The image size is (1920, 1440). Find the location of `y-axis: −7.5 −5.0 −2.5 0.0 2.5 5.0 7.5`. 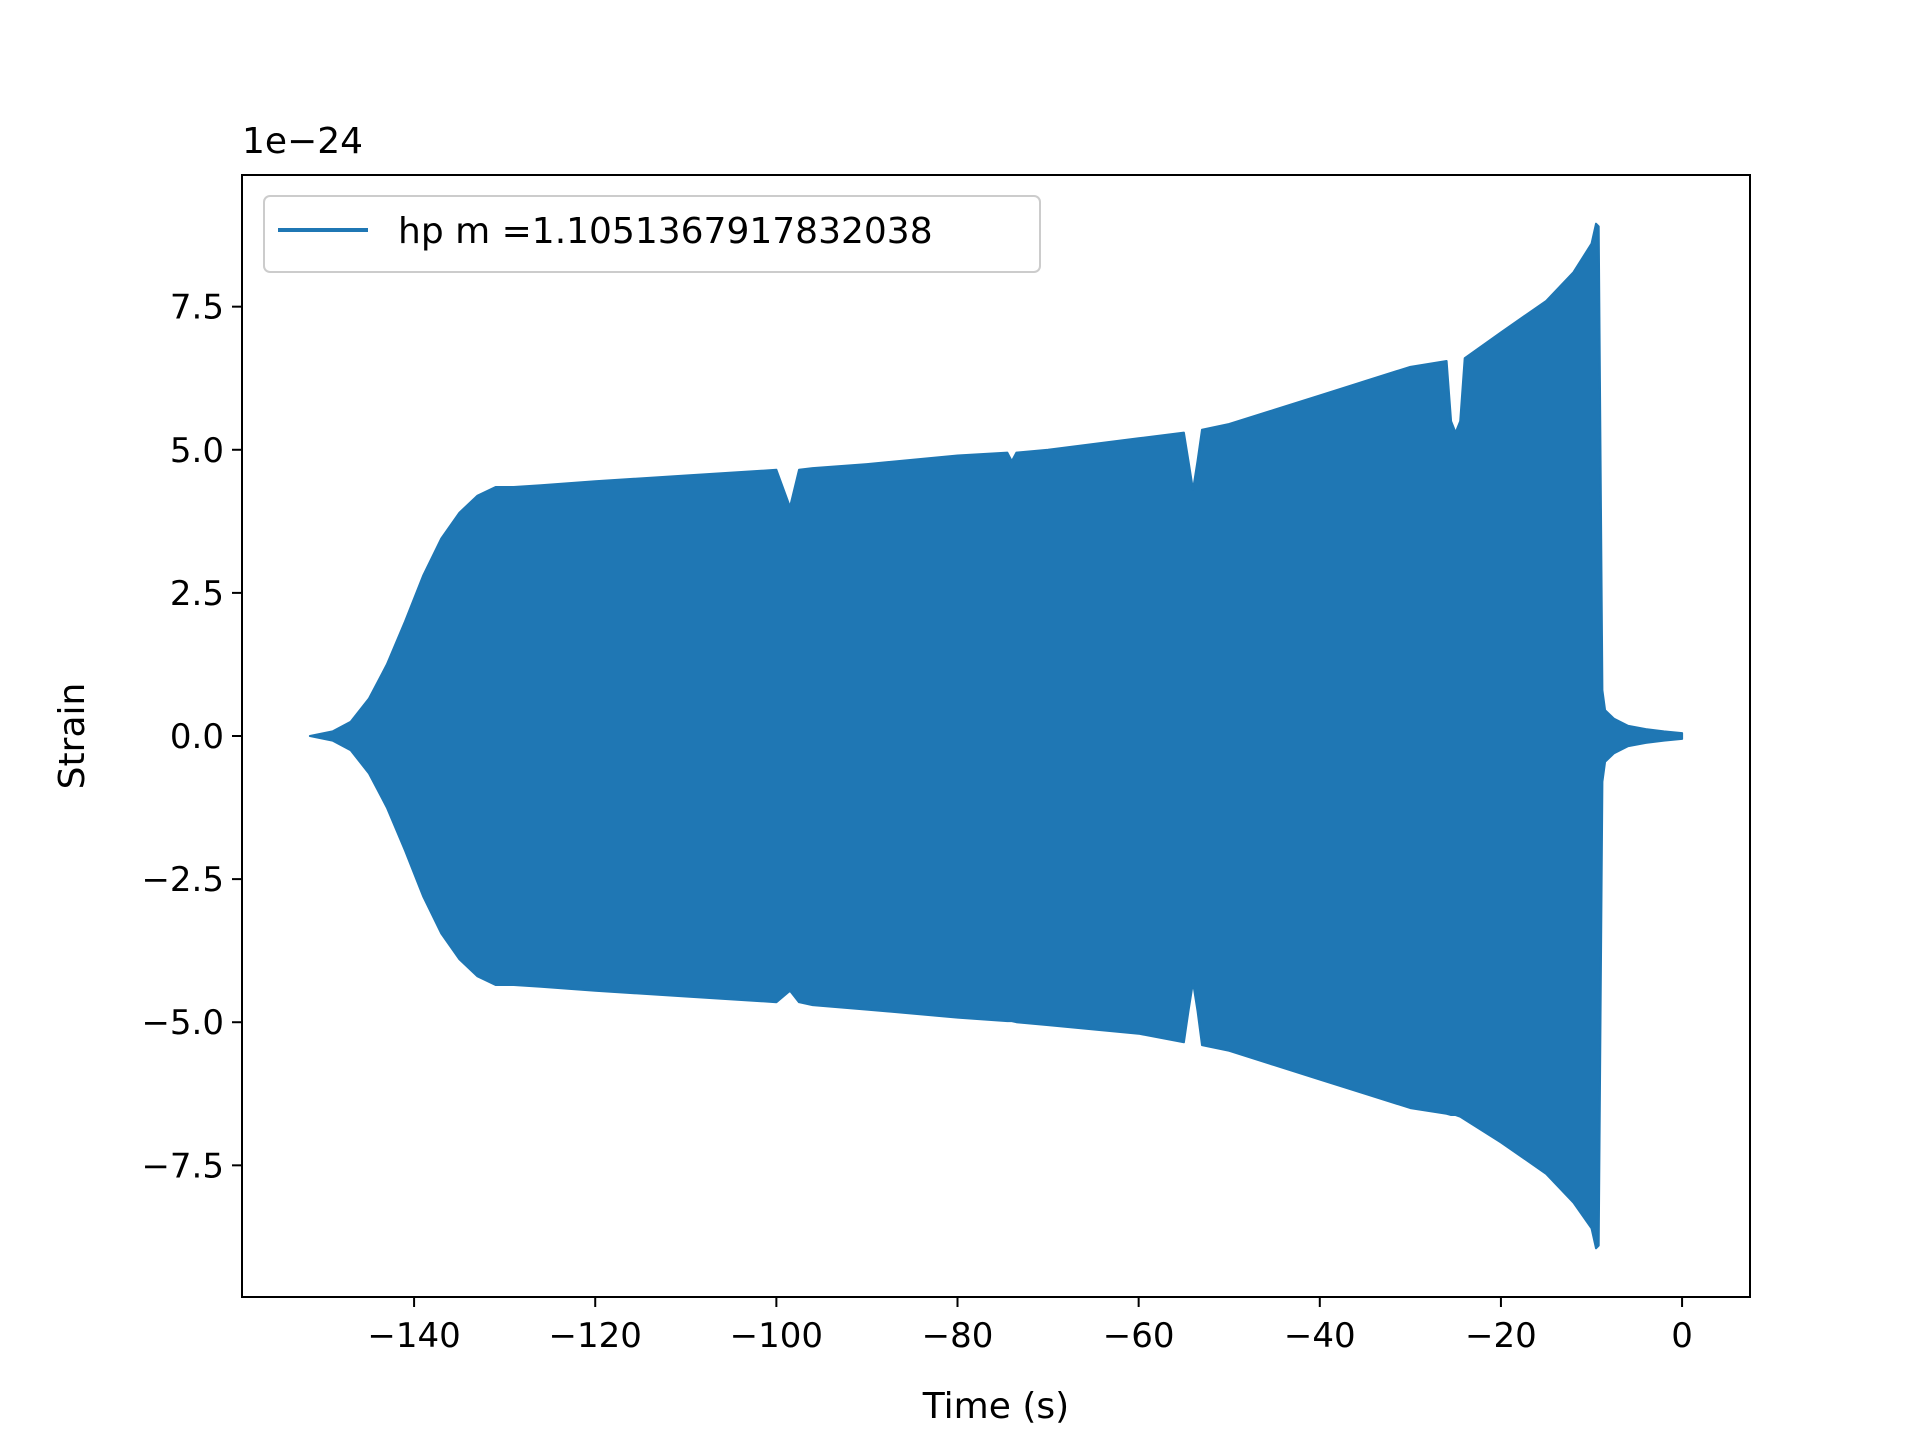

y-axis: −7.5 −5.0 −2.5 0.0 2.5 5.0 7.5 is located at coordinates (191, 737).